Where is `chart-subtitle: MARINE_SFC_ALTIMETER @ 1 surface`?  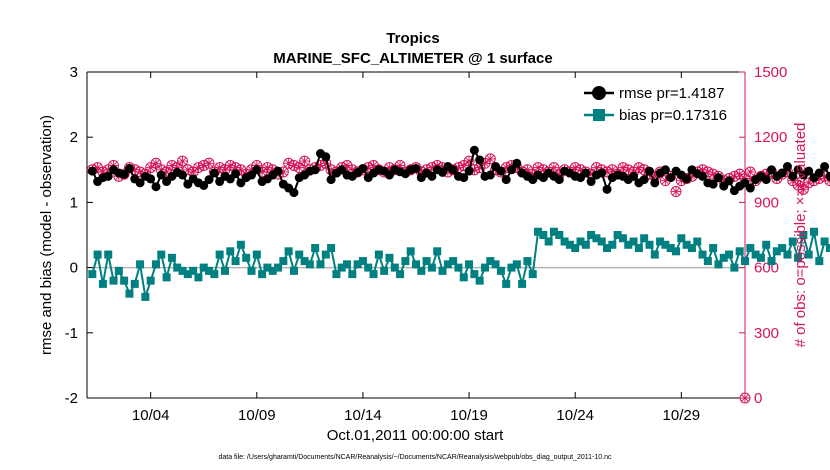 chart-subtitle: MARINE_SFC_ALTIMETER @ 1 surface is located at coordinates (412, 58).